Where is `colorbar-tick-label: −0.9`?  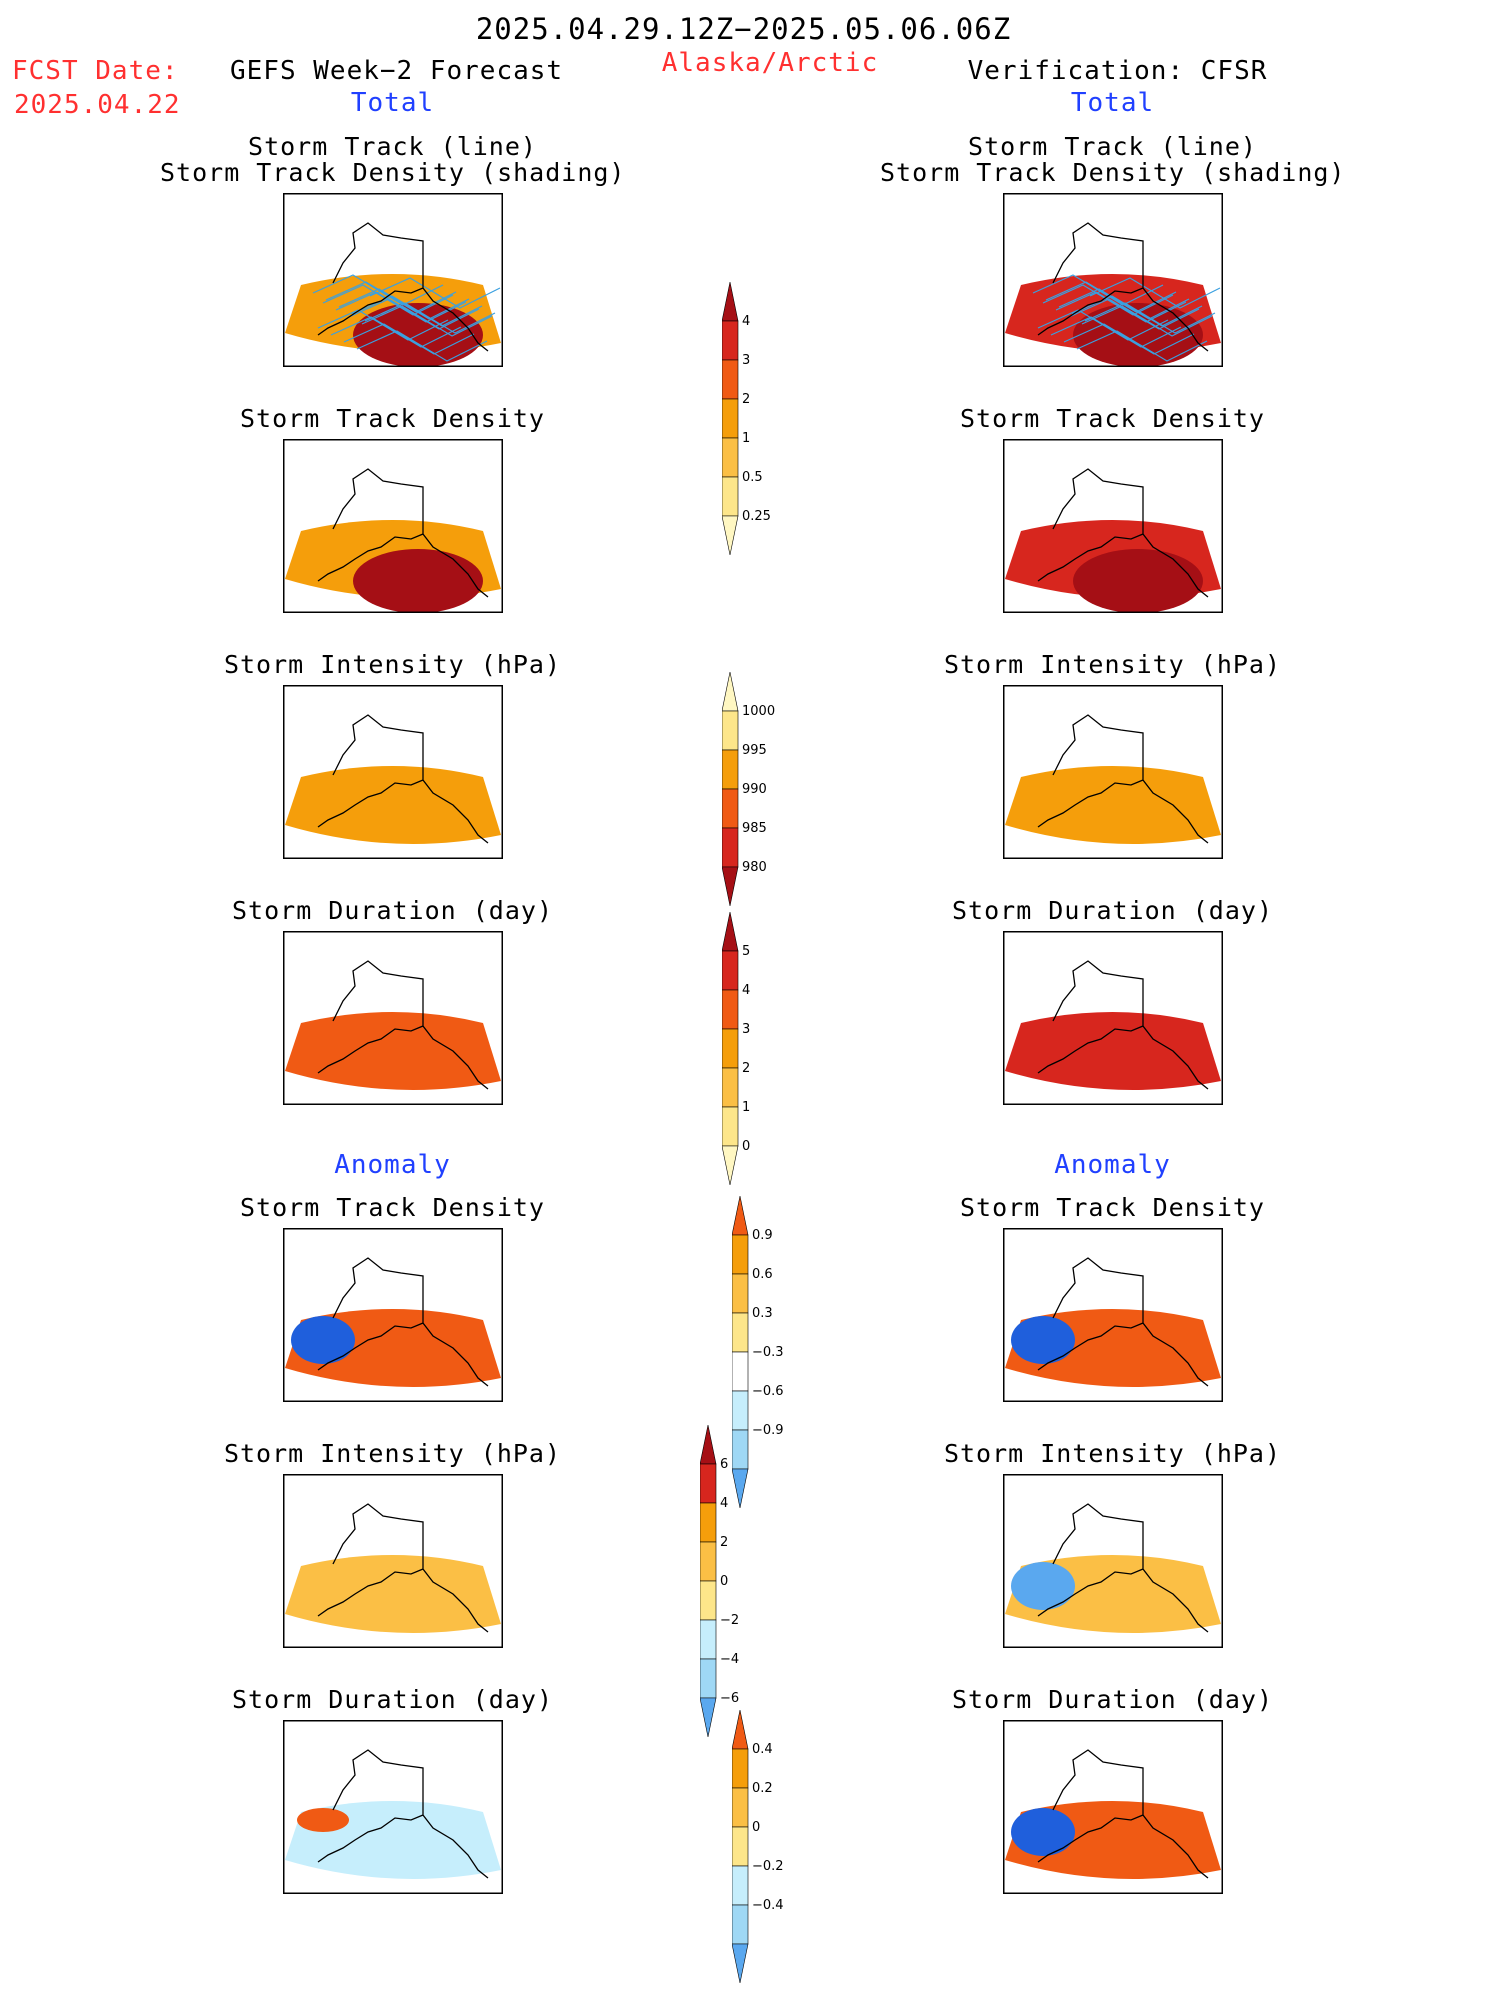
colorbar-tick-label: −0.9 is located at coordinates (768, 1430).